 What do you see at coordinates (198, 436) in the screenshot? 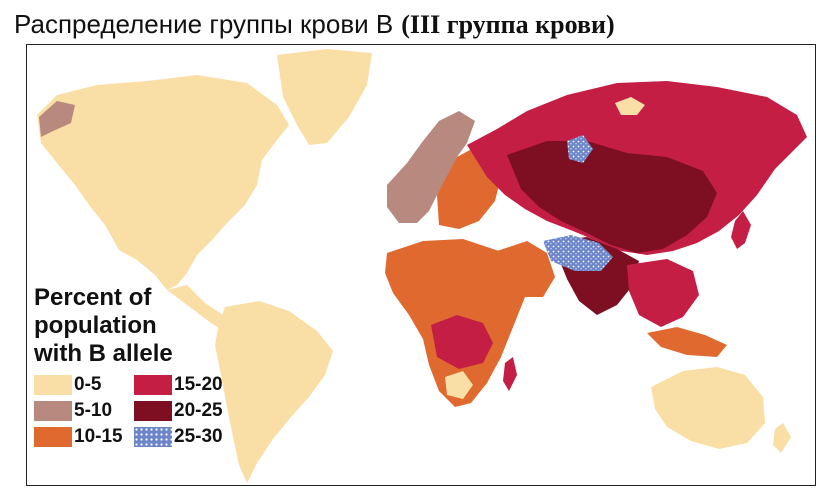
I see `legend-label: 25-30` at bounding box center [198, 436].